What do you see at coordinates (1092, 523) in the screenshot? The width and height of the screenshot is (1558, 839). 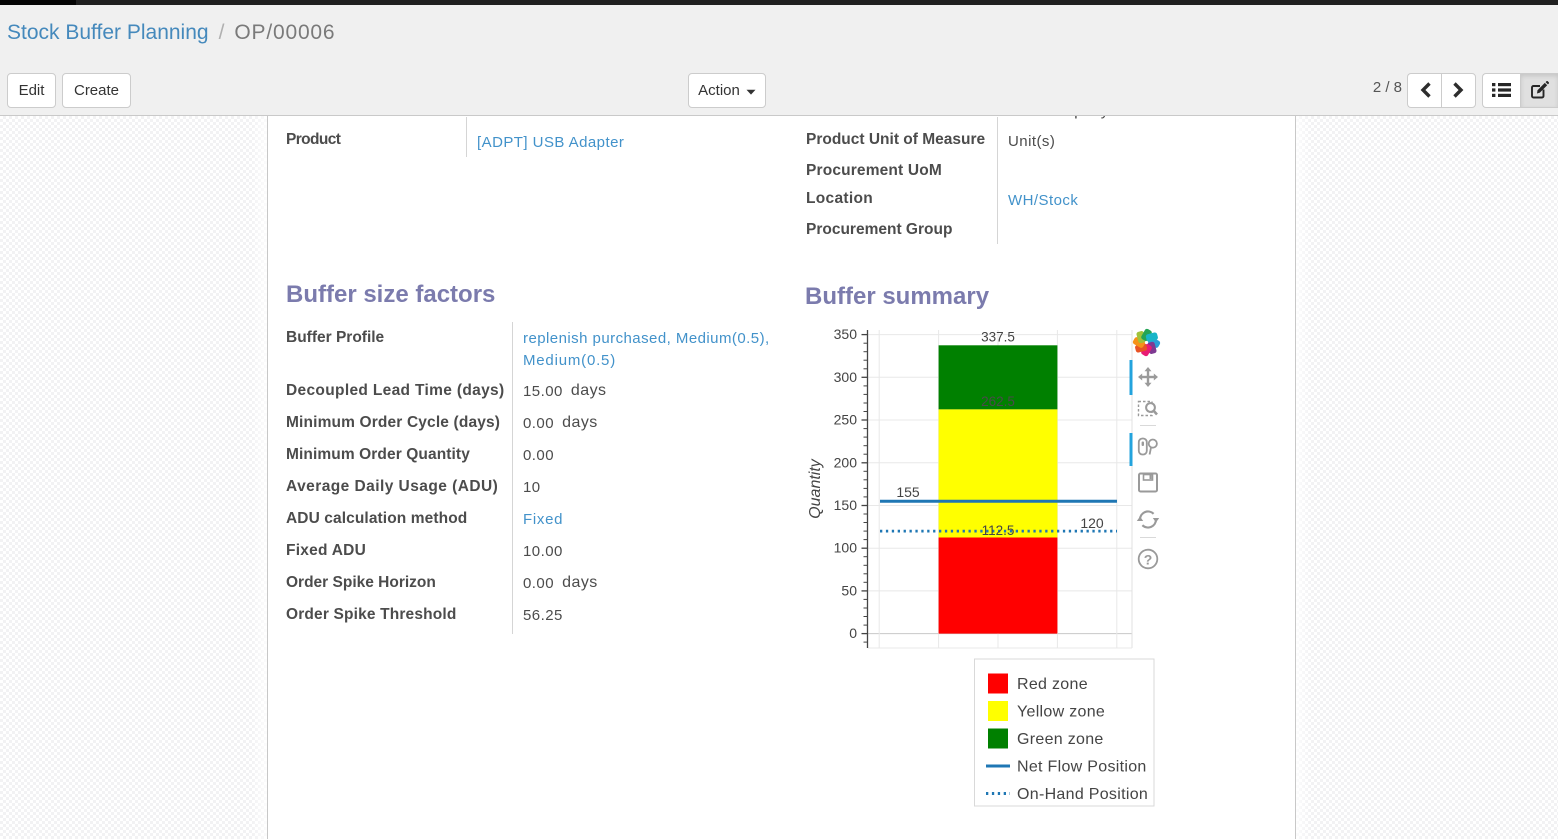 I see `svg-text: 120` at bounding box center [1092, 523].